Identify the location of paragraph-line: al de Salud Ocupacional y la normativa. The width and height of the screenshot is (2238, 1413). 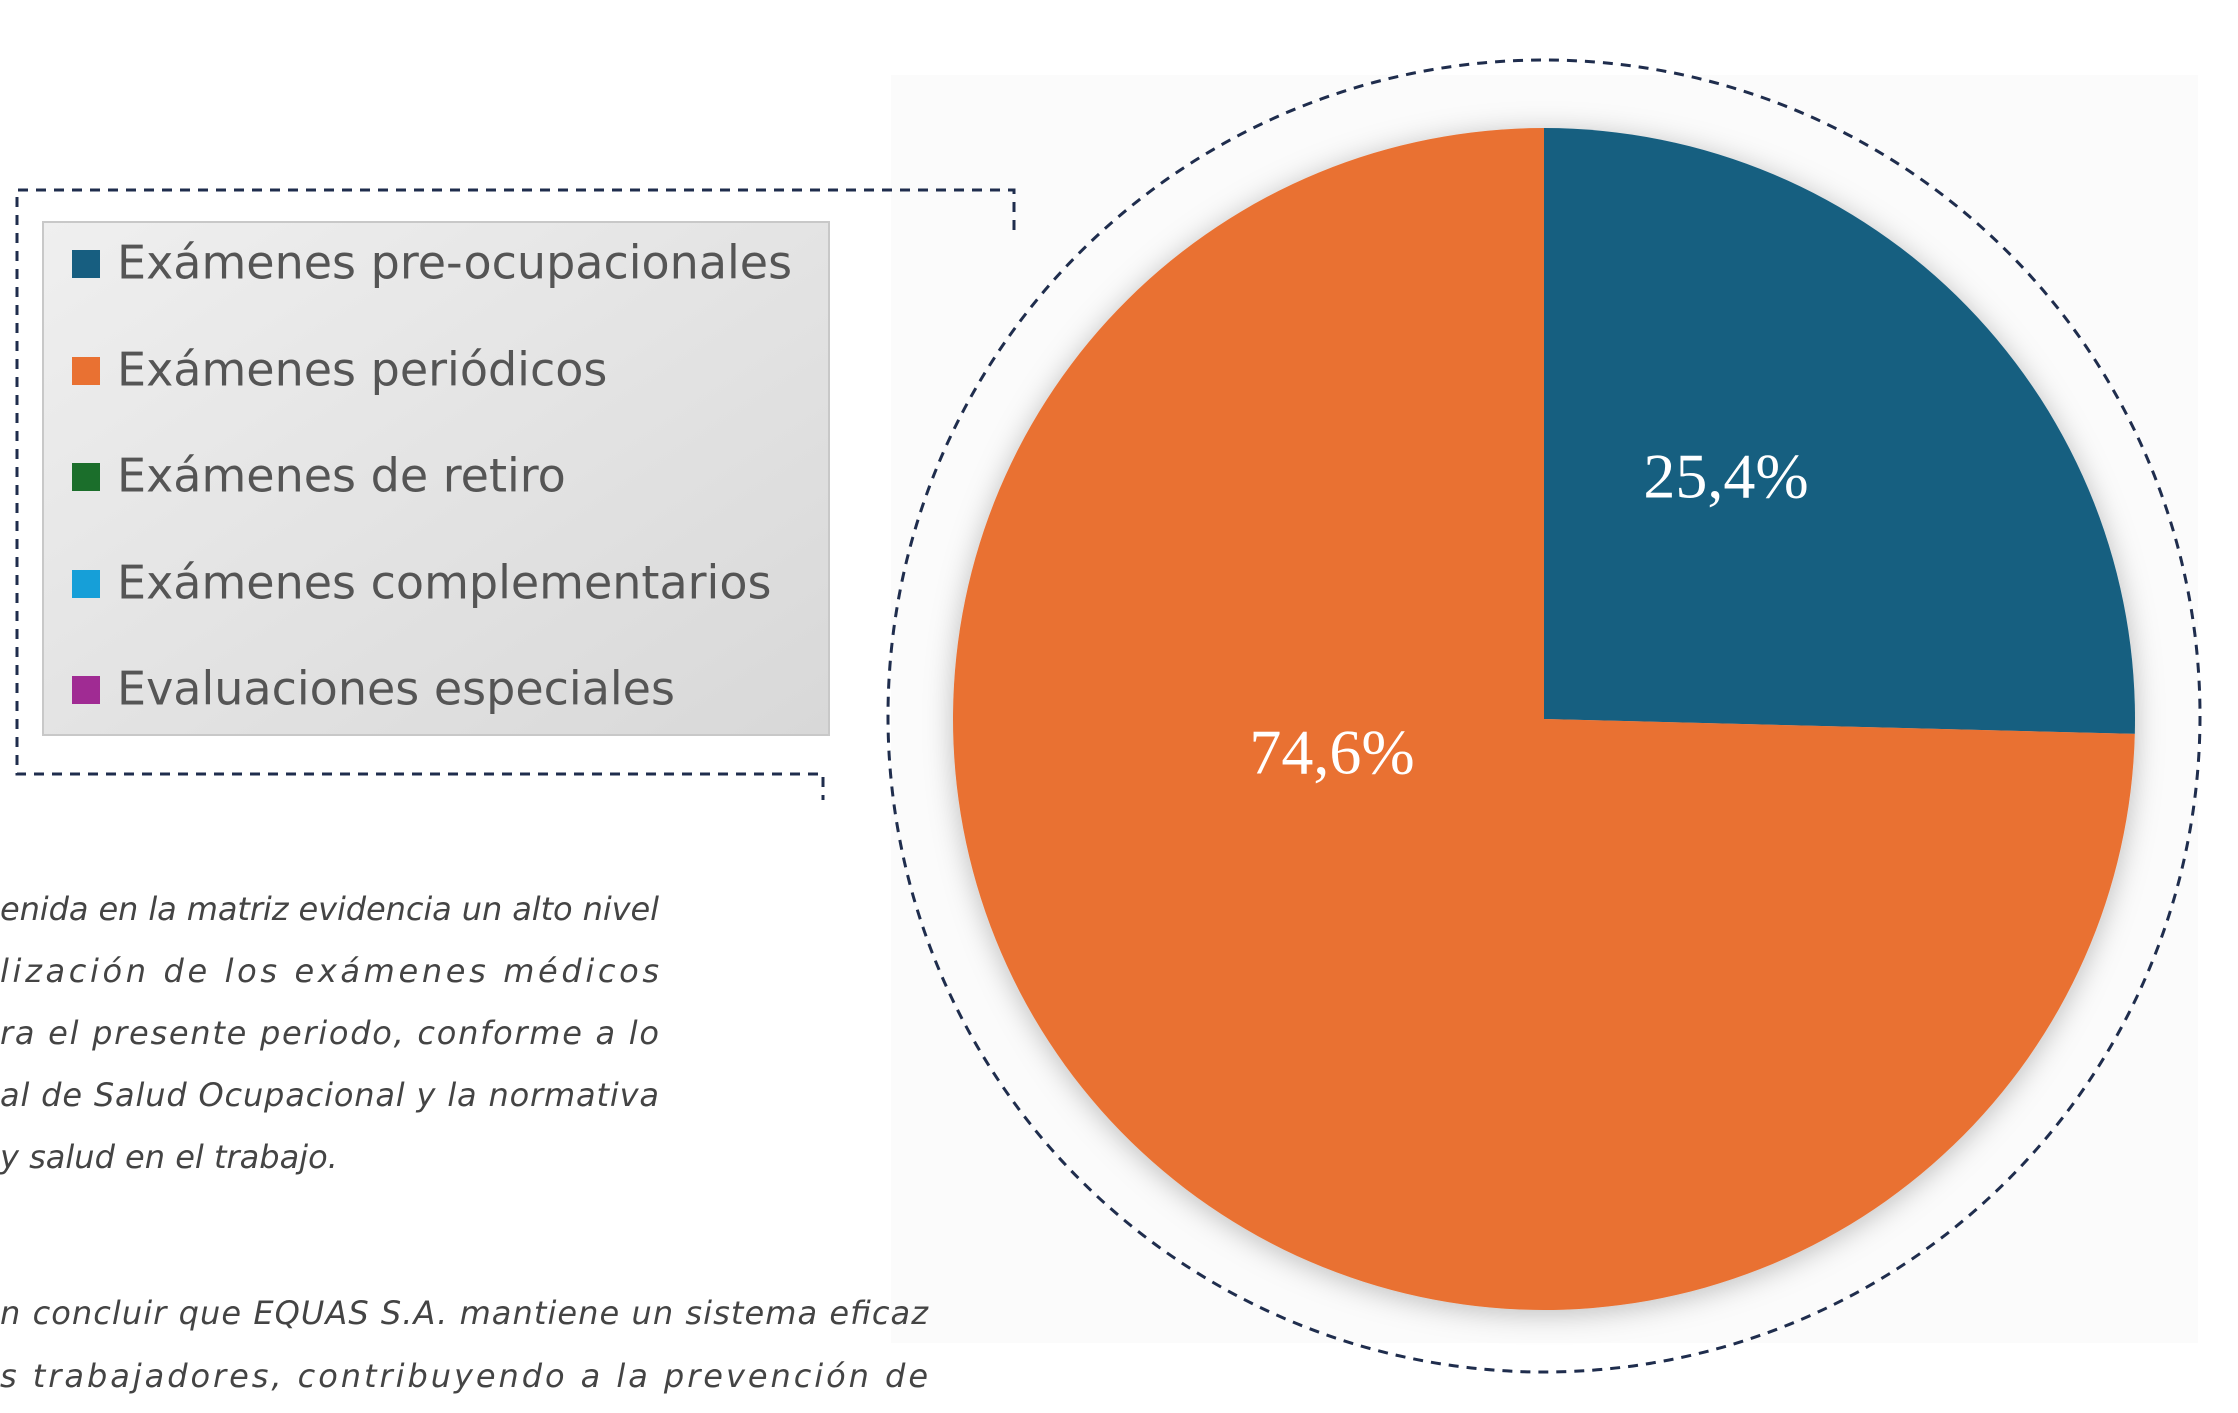
(329, 1095).